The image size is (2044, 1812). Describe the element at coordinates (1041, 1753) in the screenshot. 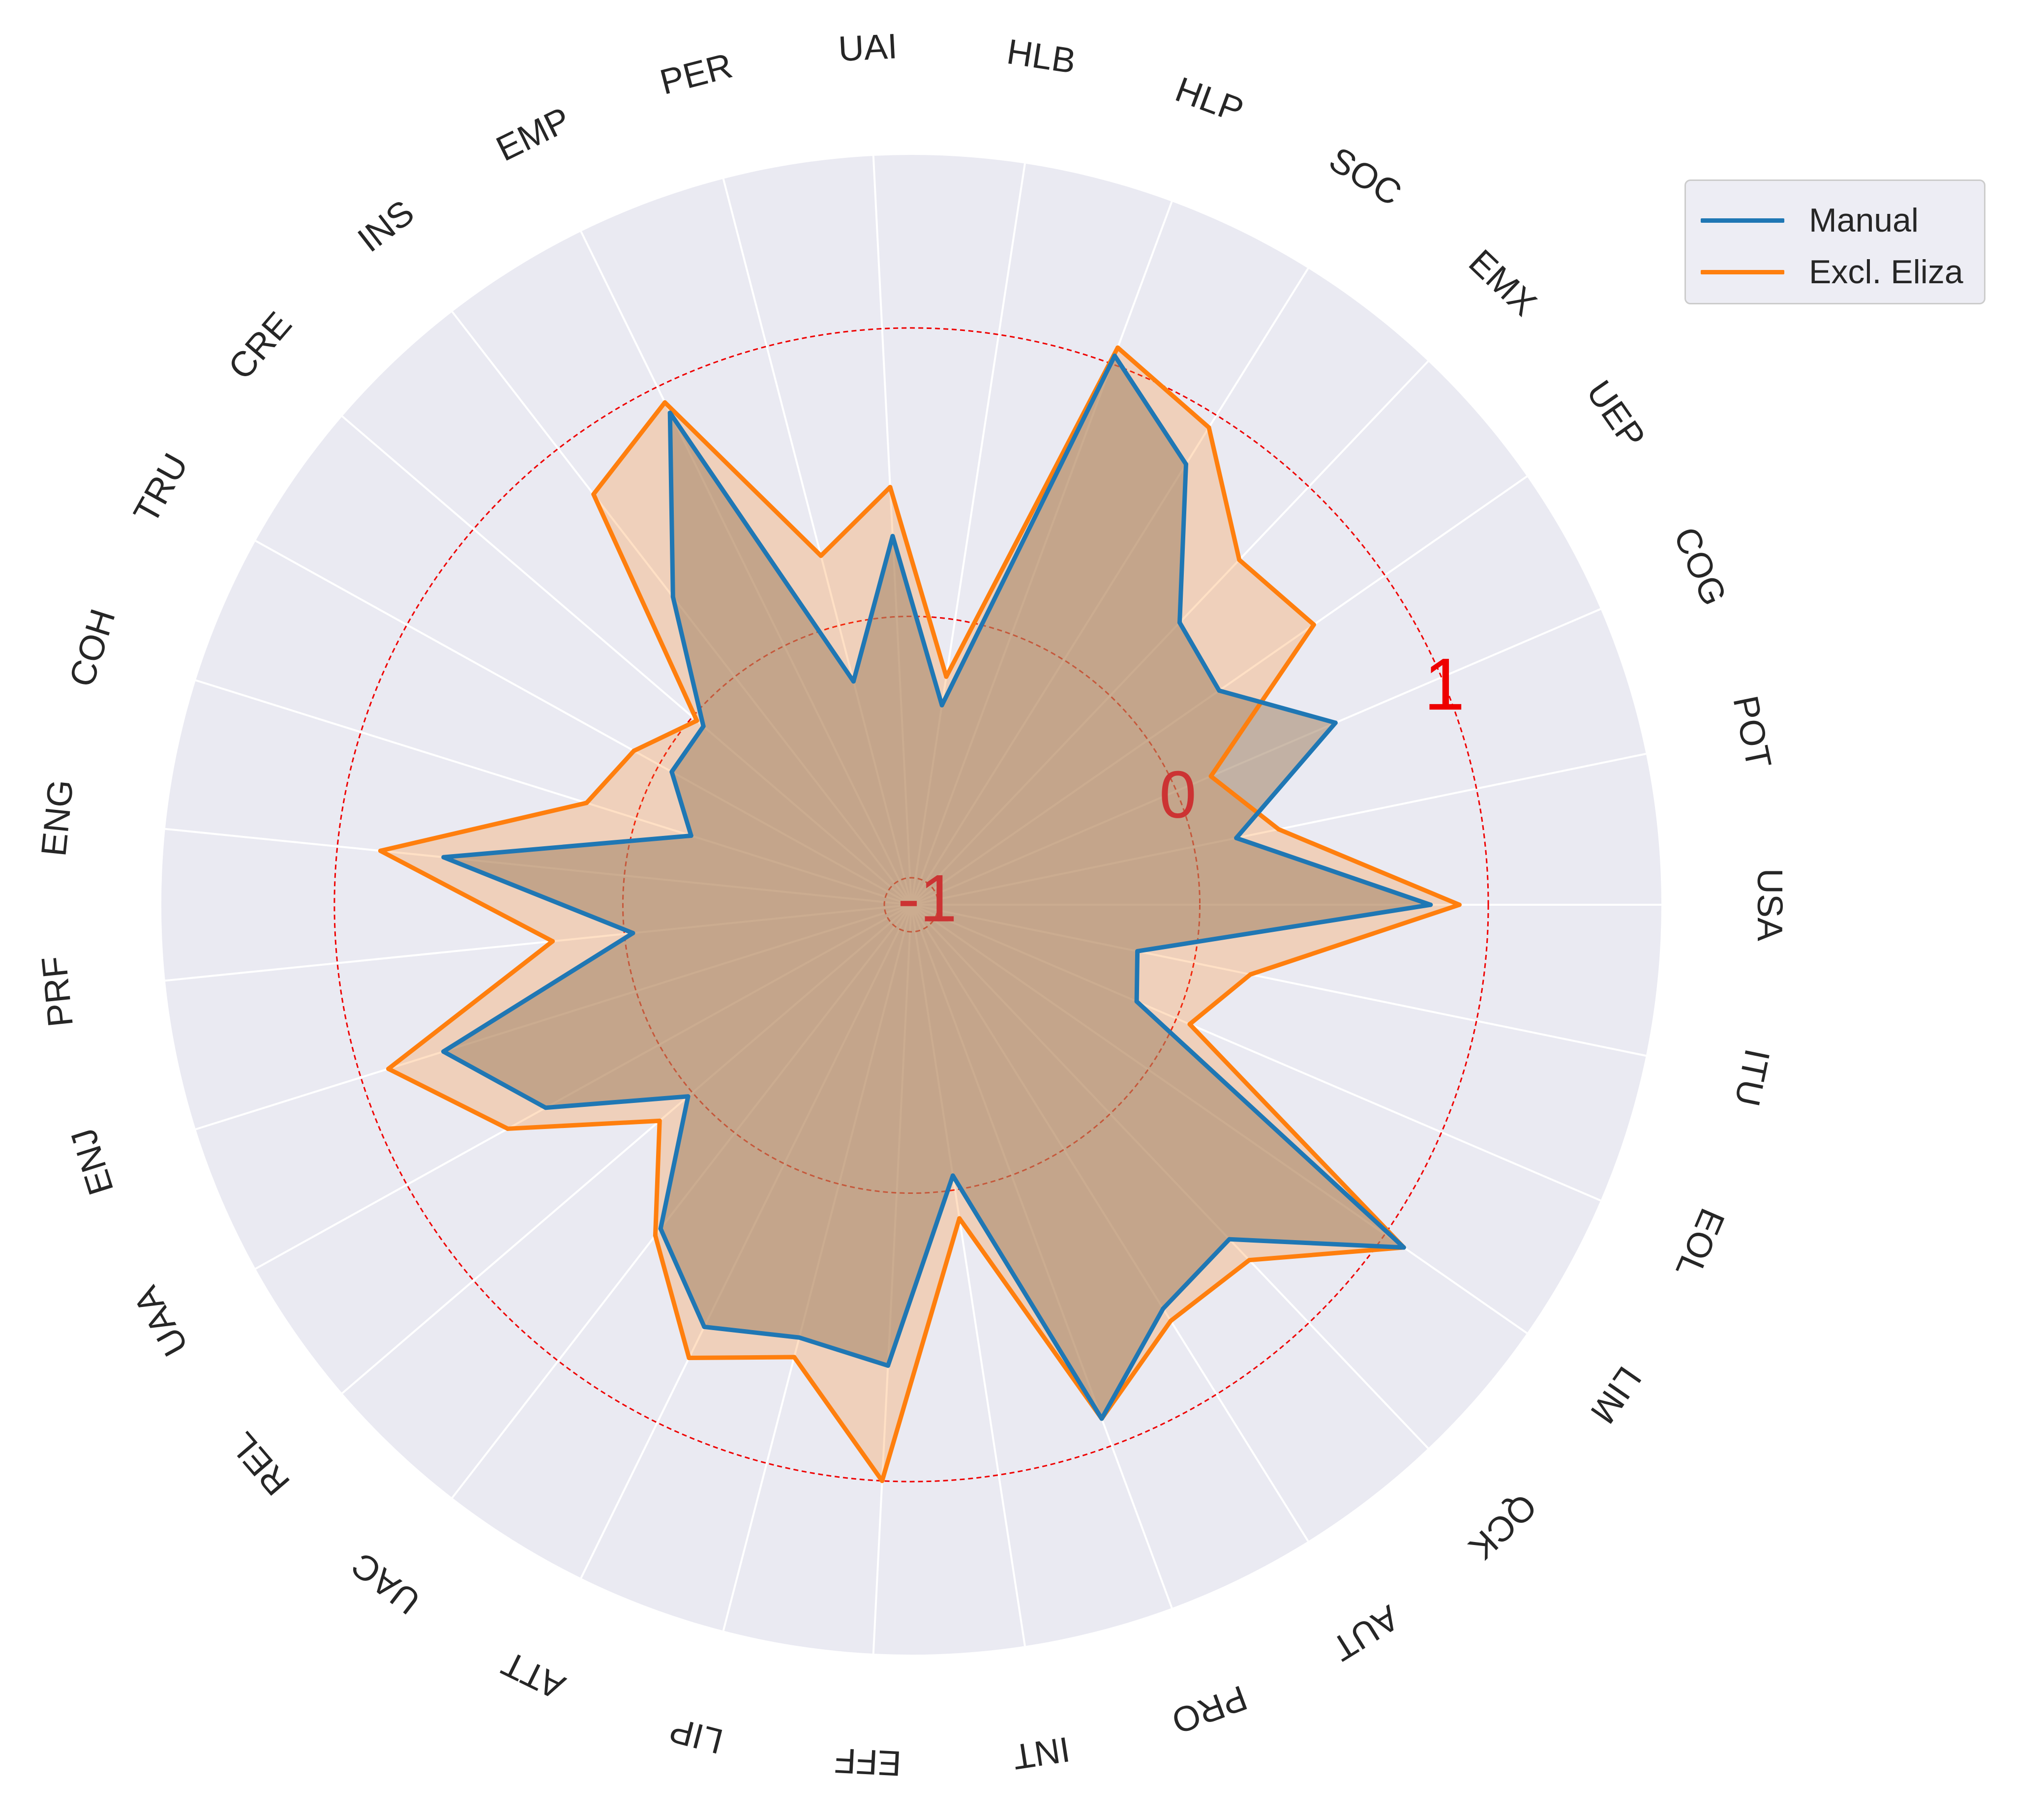

I see `category-label-int: INT` at that location.